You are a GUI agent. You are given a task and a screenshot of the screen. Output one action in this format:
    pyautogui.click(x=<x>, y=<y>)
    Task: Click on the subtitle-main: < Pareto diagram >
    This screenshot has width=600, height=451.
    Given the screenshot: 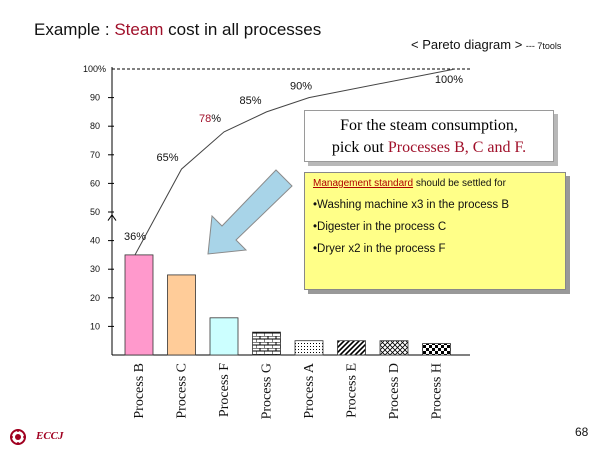 What is the action you would take?
    pyautogui.click(x=468, y=44)
    